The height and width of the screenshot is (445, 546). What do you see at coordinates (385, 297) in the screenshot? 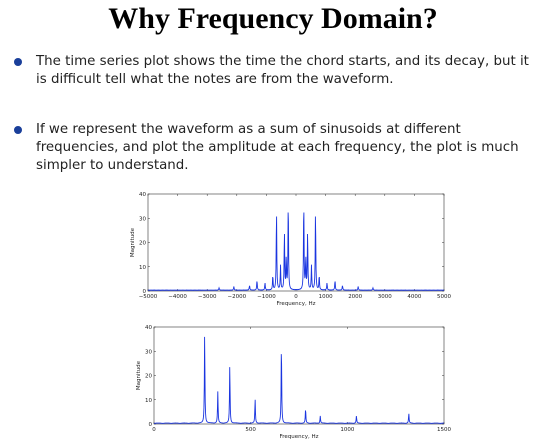
I see `x-tick-label: 3000` at bounding box center [385, 297].